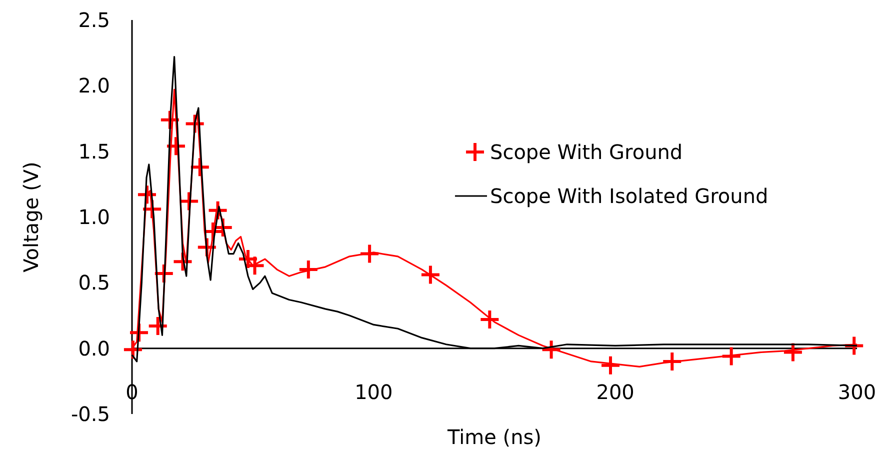  Describe the element at coordinates (373, 392) in the screenshot. I see `x-tick-label: 100` at that location.